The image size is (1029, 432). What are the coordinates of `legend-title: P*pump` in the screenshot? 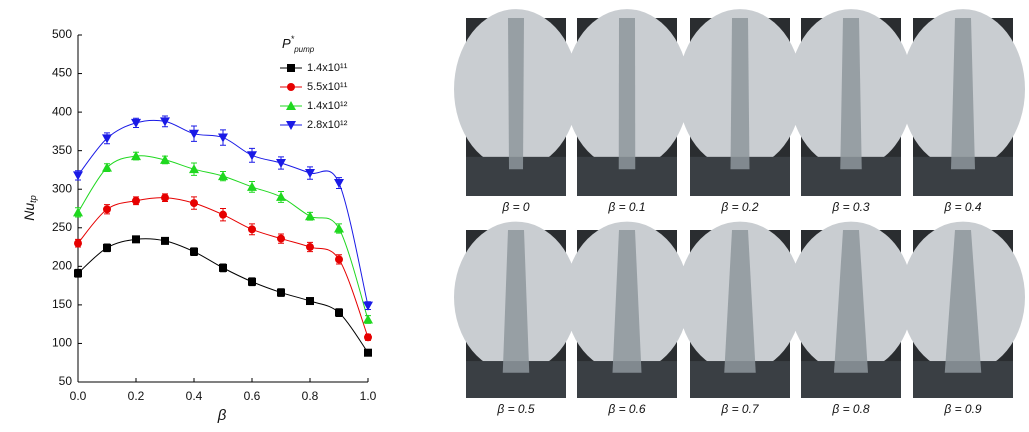 It's located at (298, 44).